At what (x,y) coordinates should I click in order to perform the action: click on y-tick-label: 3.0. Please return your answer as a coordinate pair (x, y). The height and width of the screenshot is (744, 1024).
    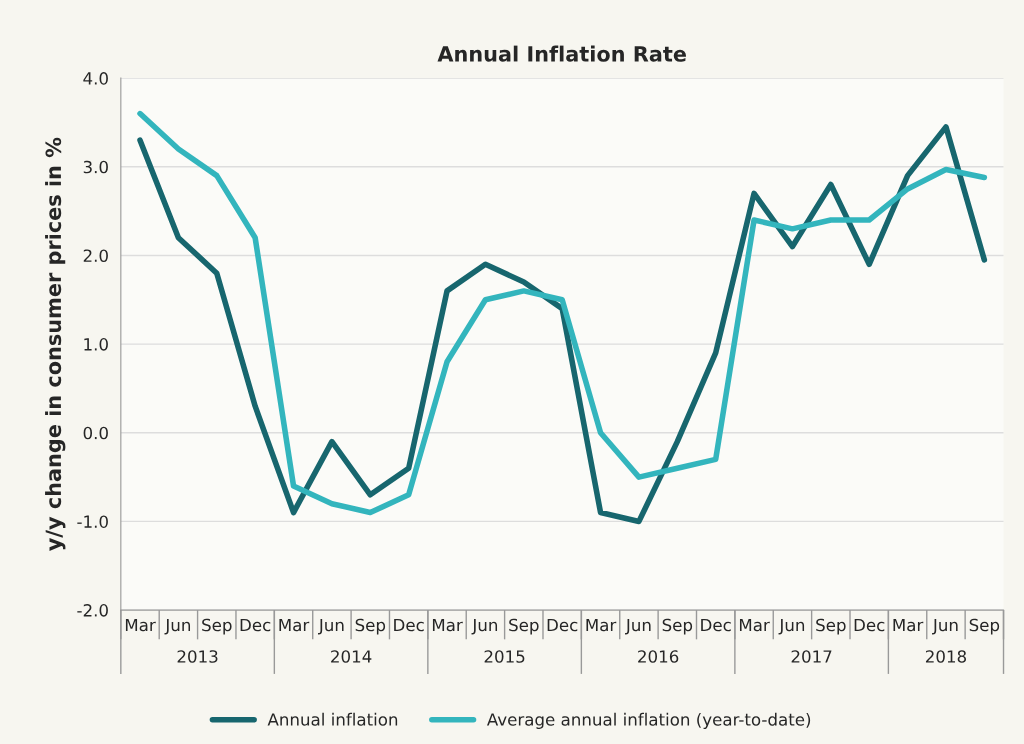
    Looking at the image, I should click on (95, 167).